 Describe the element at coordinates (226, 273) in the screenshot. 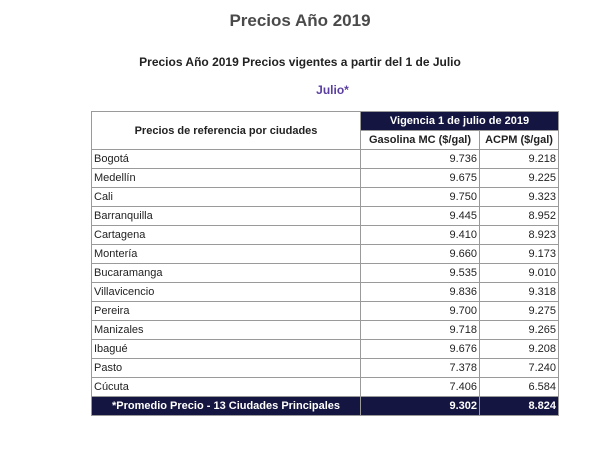

I see `city-cell: Bucaramanga` at that location.